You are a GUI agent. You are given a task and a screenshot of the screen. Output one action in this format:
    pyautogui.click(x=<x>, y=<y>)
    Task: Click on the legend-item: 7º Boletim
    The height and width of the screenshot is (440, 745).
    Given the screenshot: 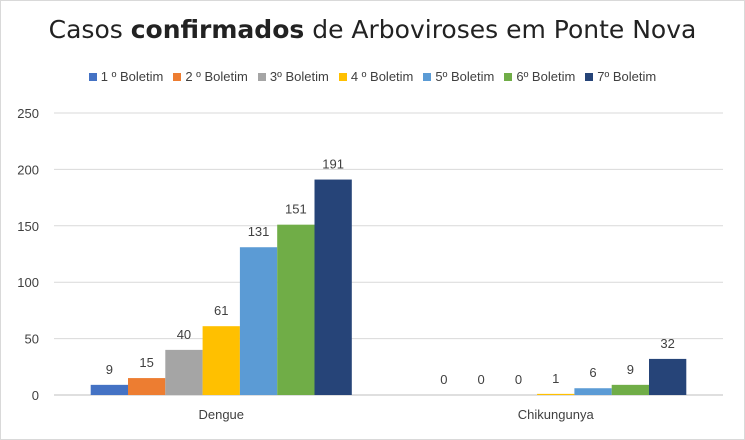 What is the action you would take?
    pyautogui.click(x=620, y=76)
    